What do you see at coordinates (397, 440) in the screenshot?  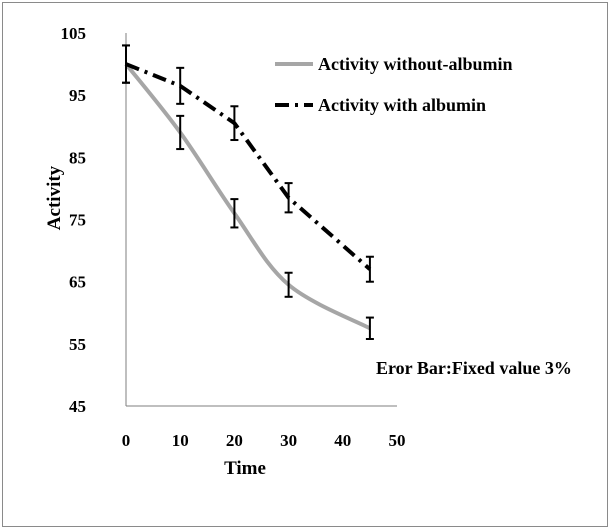 I see `x-tick-label: 50` at bounding box center [397, 440].